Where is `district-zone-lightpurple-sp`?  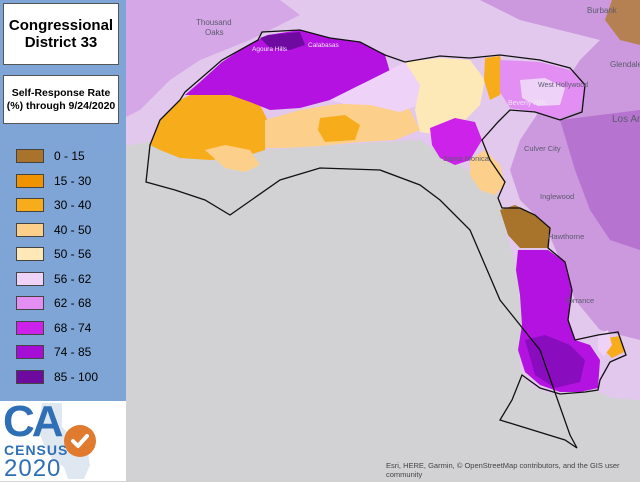 district-zone-lightpurple-sp is located at coordinates (605, 343).